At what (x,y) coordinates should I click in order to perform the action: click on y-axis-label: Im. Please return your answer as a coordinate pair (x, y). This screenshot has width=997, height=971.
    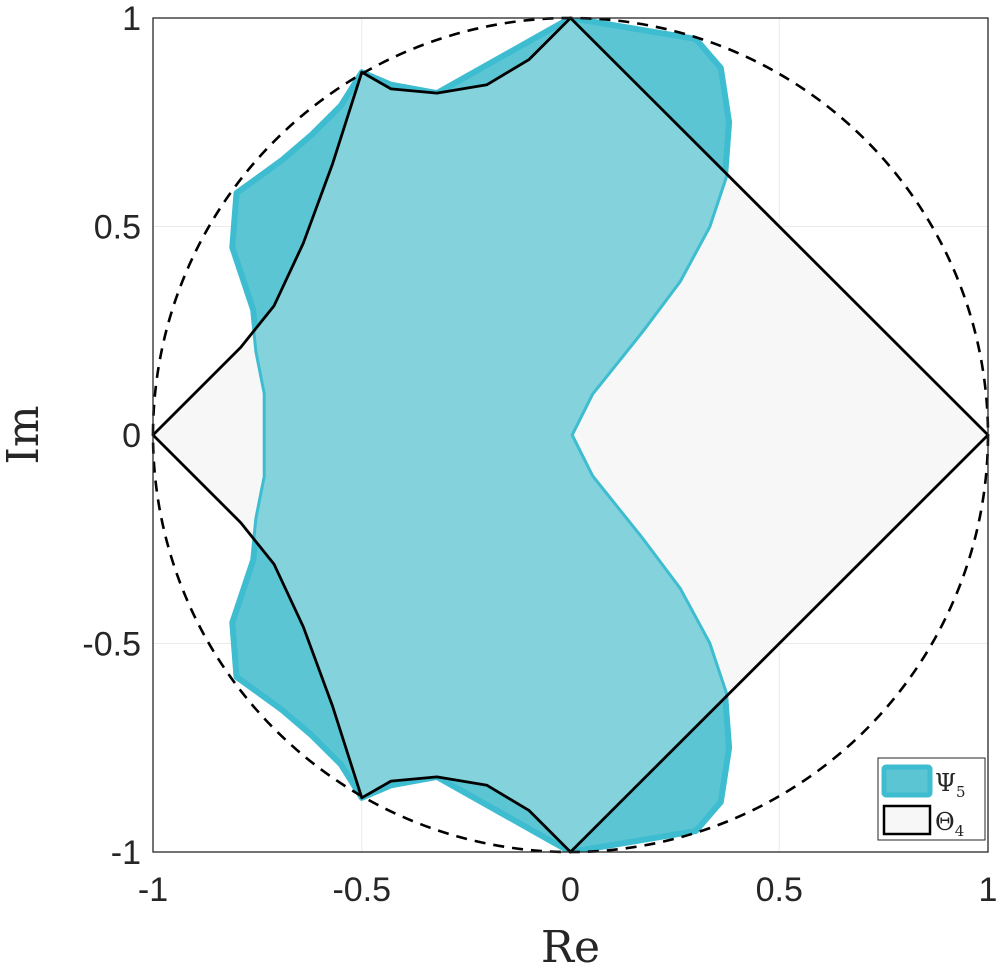
    Looking at the image, I should click on (24, 434).